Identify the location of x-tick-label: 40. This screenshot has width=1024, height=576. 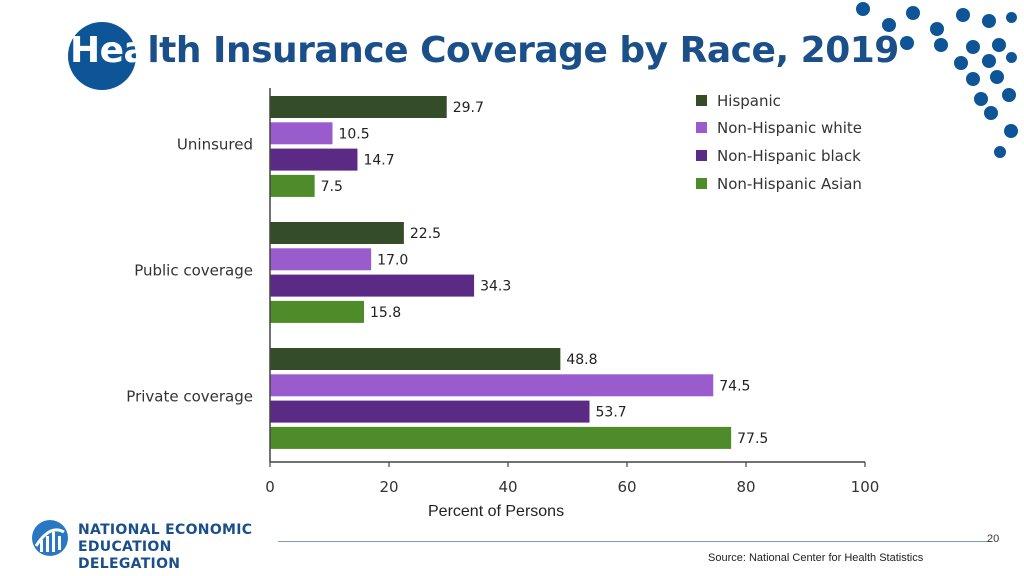
(507, 487).